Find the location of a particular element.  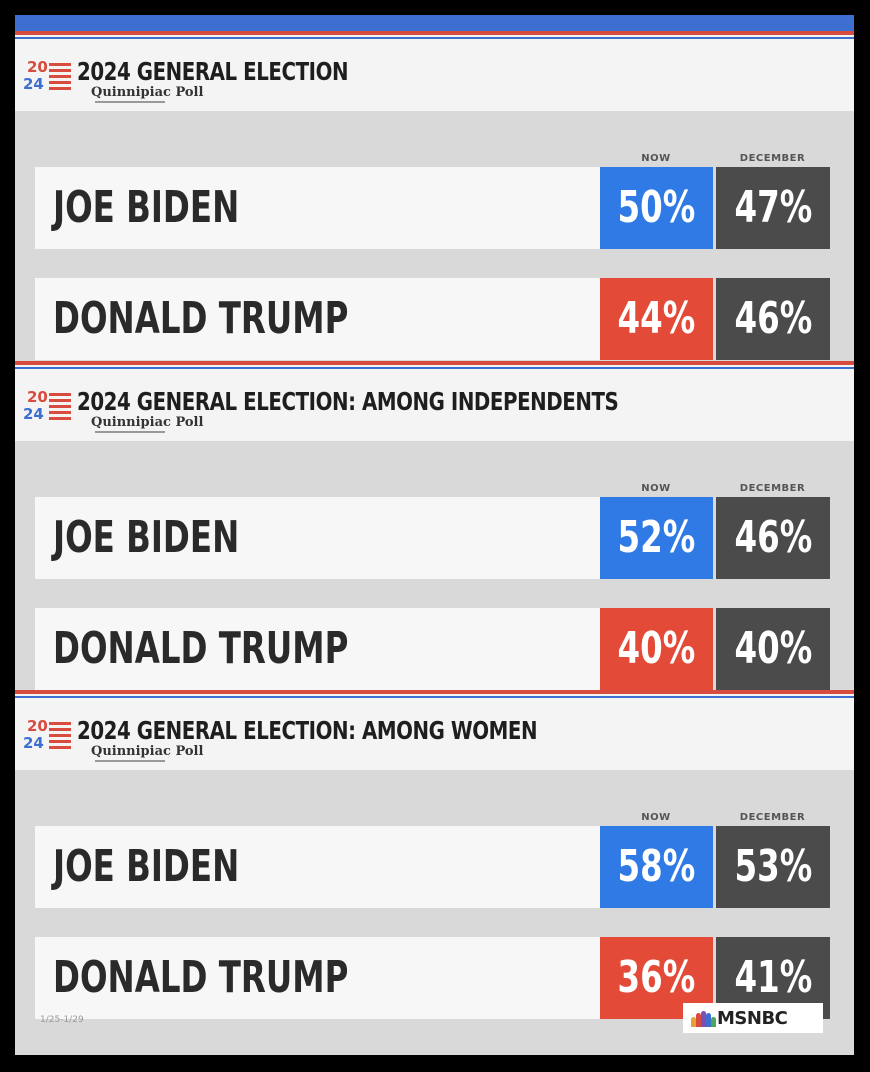

value-december: 40% is located at coordinates (773, 649).